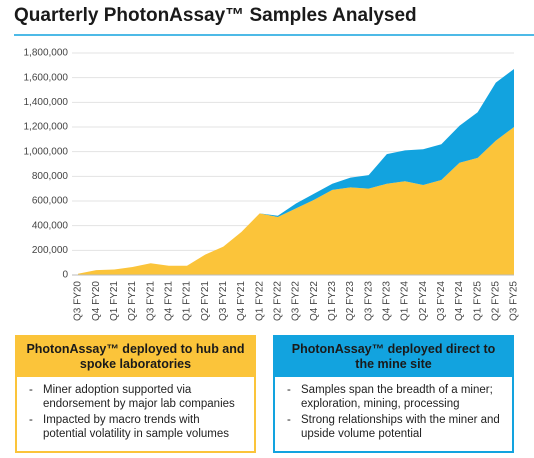  I want to click on x-tick-label: Q1 FY23, so click(332, 301).